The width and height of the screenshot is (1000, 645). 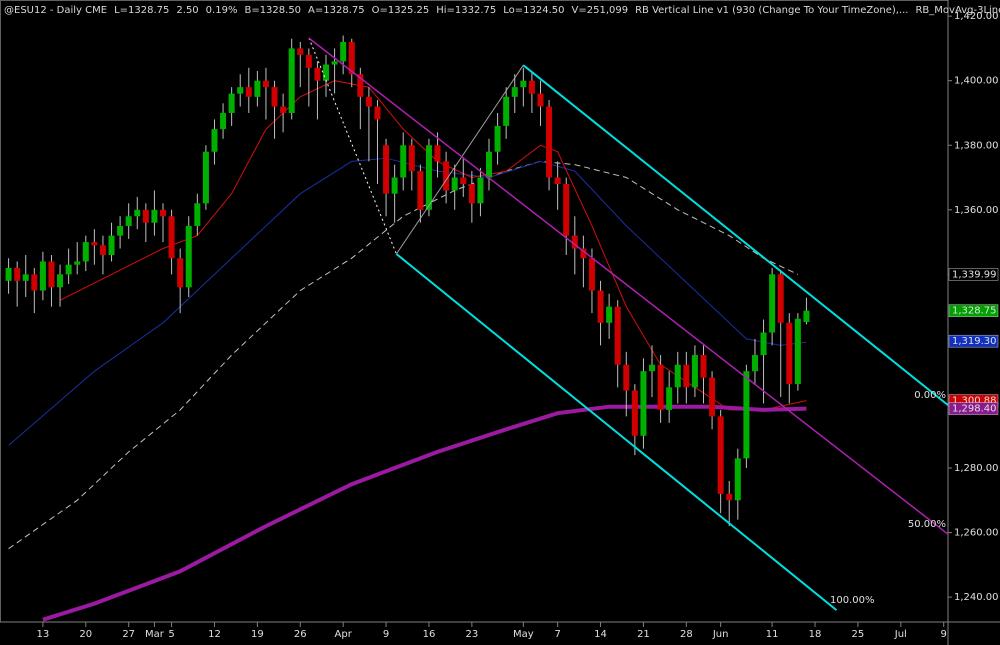 What do you see at coordinates (222, 10) in the screenshot?
I see `header-item: 0.19%` at bounding box center [222, 10].